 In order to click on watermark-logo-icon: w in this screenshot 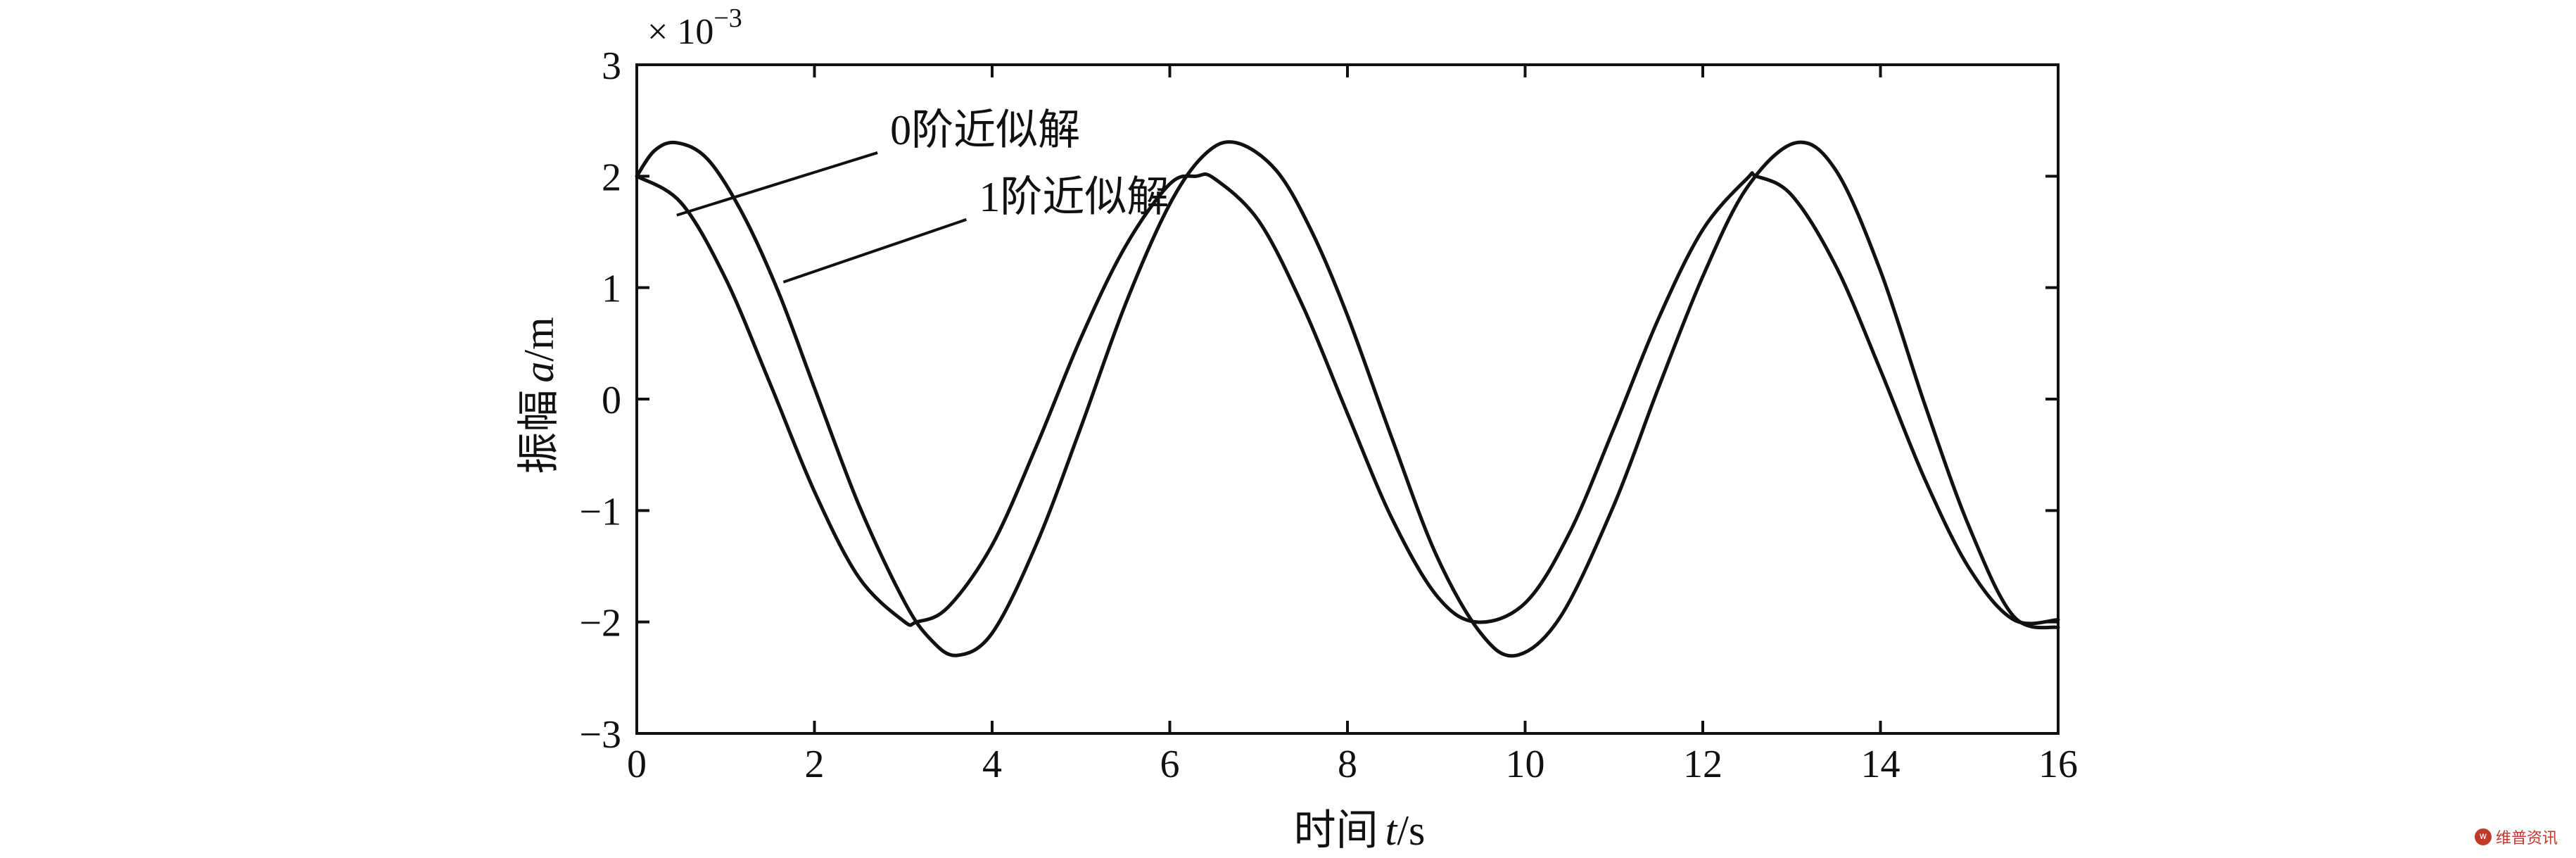, I will do `click(2483, 837)`.